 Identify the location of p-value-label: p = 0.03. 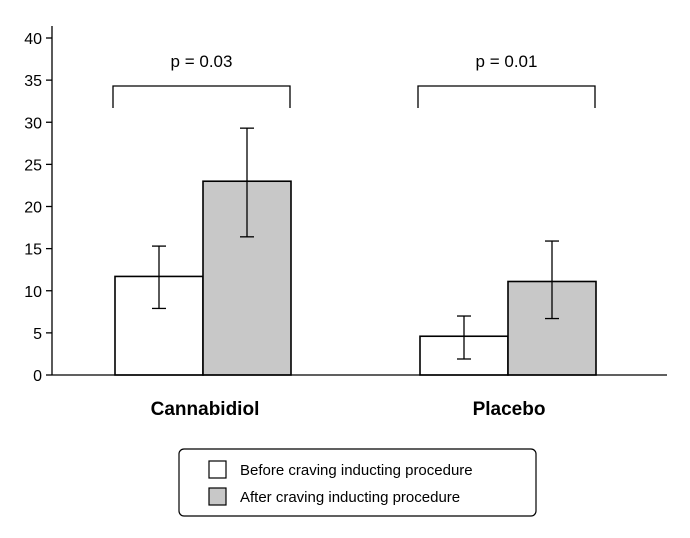
(202, 61).